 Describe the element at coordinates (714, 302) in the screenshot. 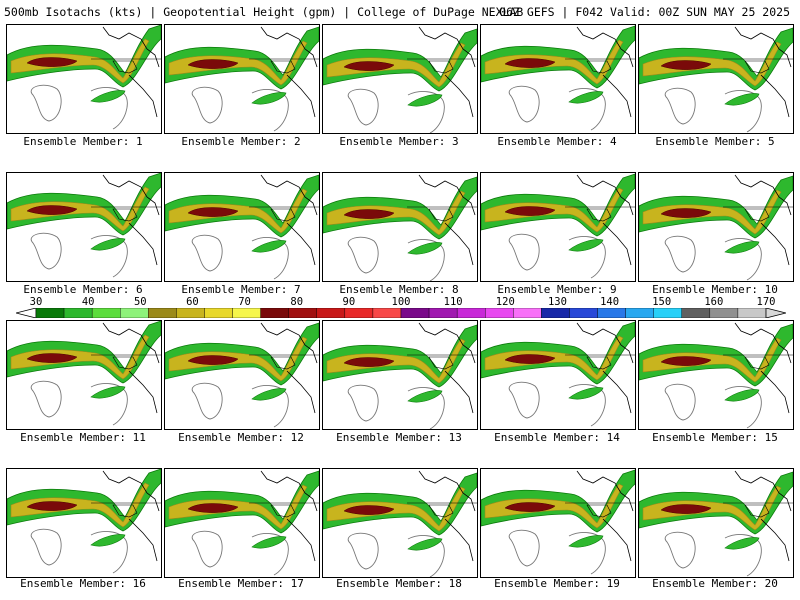

I see `colorbar-tick-label: 160` at that location.